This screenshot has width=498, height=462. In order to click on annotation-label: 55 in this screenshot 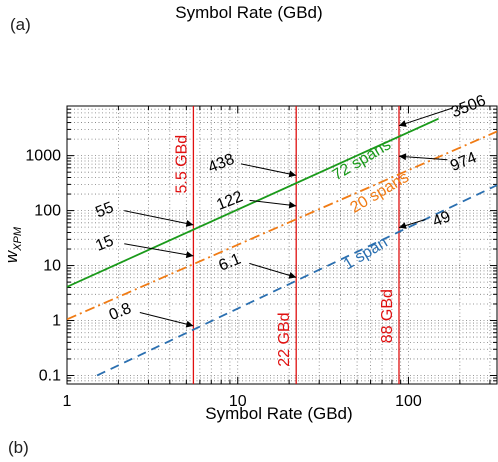, I will do `click(104, 210)`.